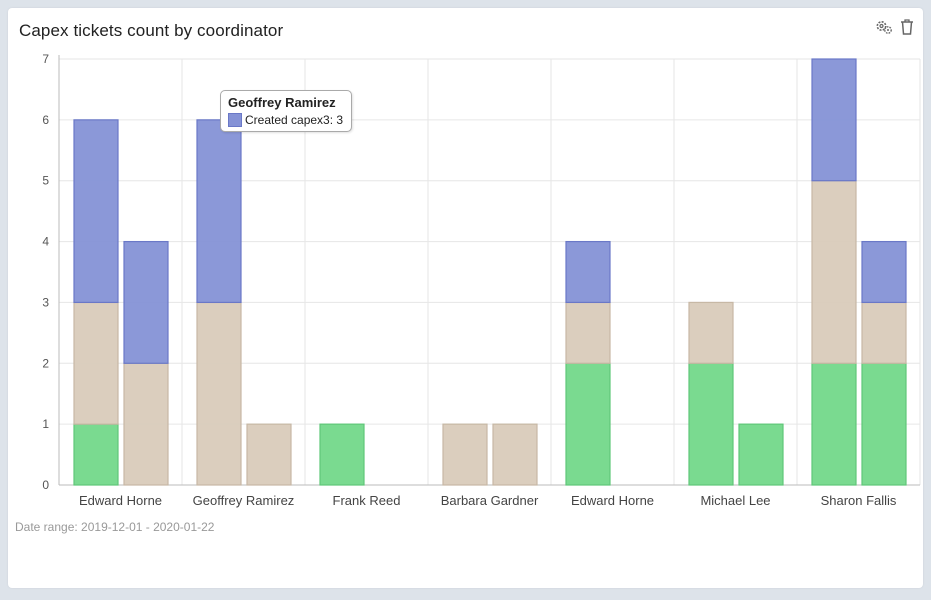 This screenshot has height=600, width=931. Describe the element at coordinates (45, 242) in the screenshot. I see `y-tick-label: 4` at that location.